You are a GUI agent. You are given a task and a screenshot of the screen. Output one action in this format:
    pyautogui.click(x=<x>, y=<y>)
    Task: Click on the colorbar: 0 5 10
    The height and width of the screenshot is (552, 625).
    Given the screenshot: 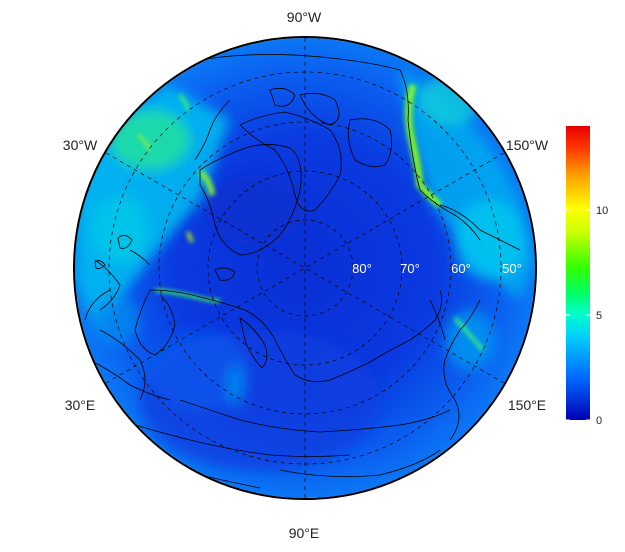 What is the action you would take?
    pyautogui.click(x=587, y=276)
    